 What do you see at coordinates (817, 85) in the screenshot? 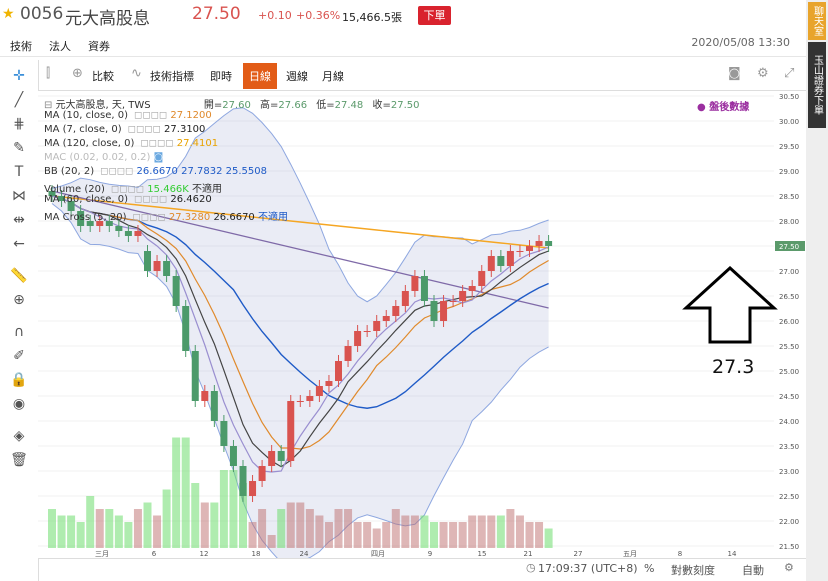
I see `broker-order-button: 玉山證券下單` at bounding box center [817, 85].